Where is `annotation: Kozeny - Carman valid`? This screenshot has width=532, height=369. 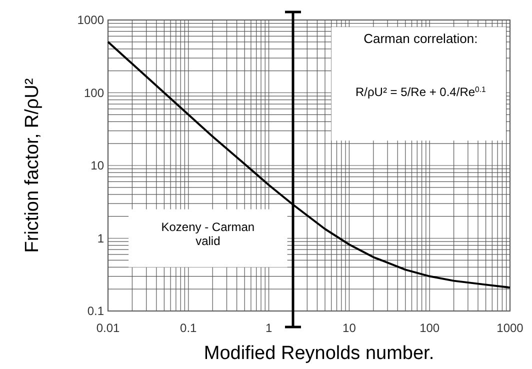
annotation: Kozeny - Carman valid is located at coordinates (208, 234).